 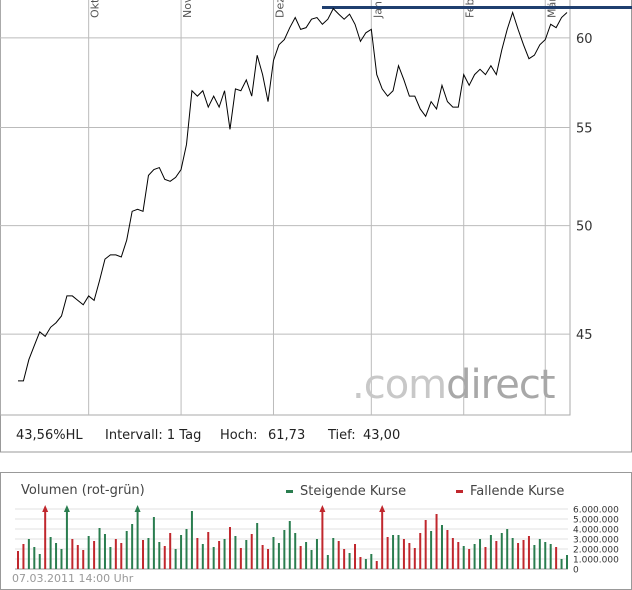 What do you see at coordinates (83, 490) in the screenshot?
I see `volume-title: Volumen (rot-grün)` at bounding box center [83, 490].